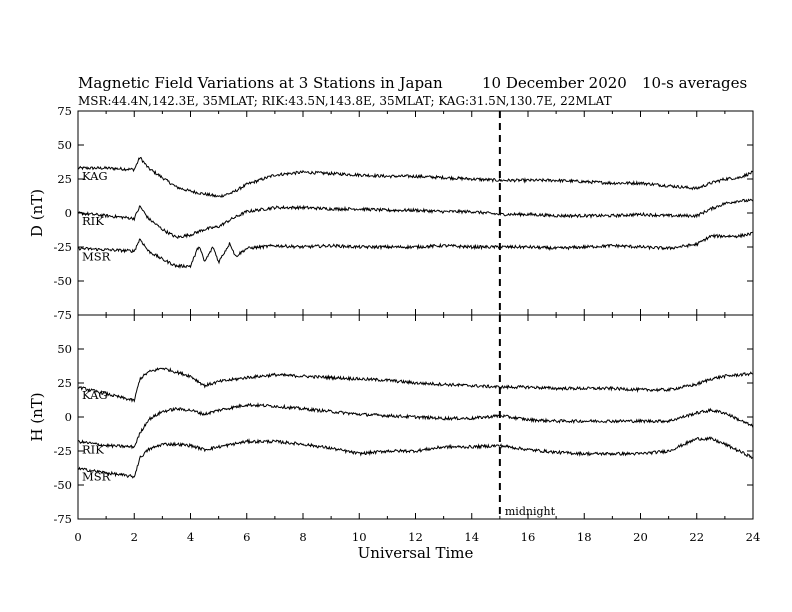  Describe the element at coordinates (246, 537) in the screenshot. I see `x-tick-label: 6` at that location.